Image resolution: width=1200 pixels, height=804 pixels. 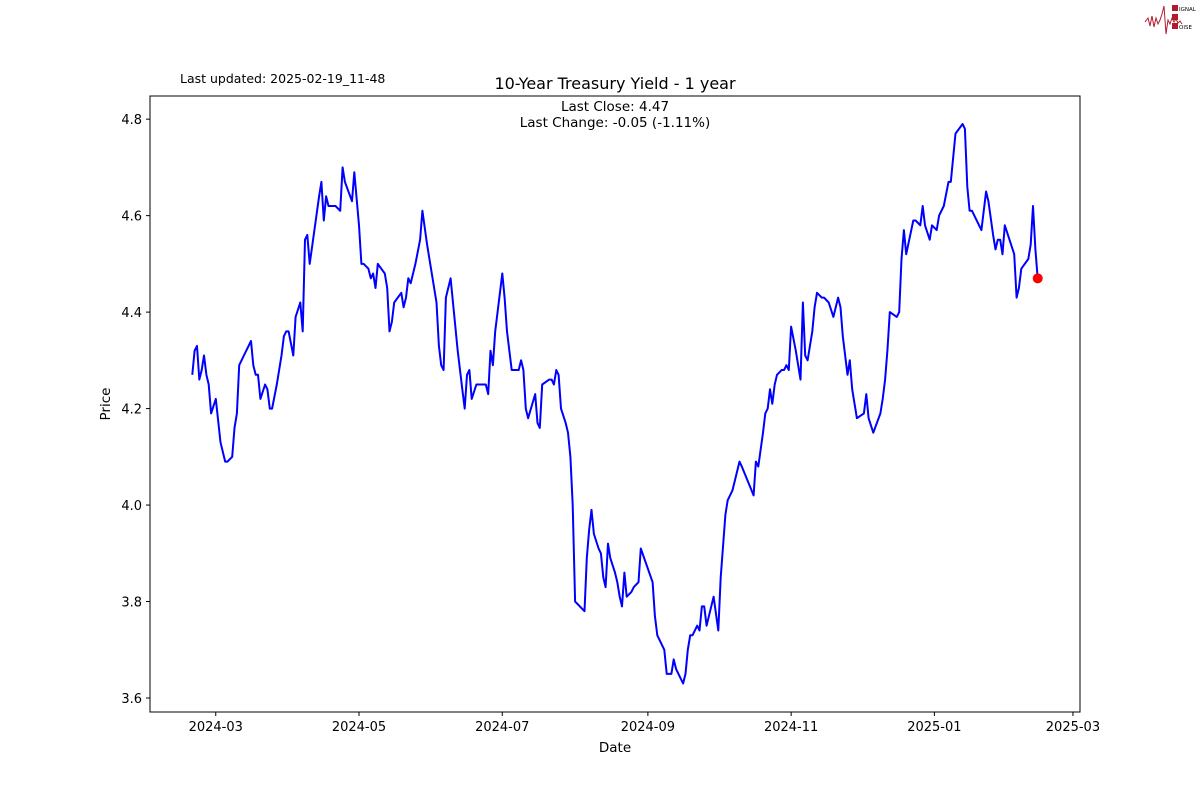 What do you see at coordinates (1185, 28) in the screenshot?
I see `svg-text: OISE` at bounding box center [1185, 28].